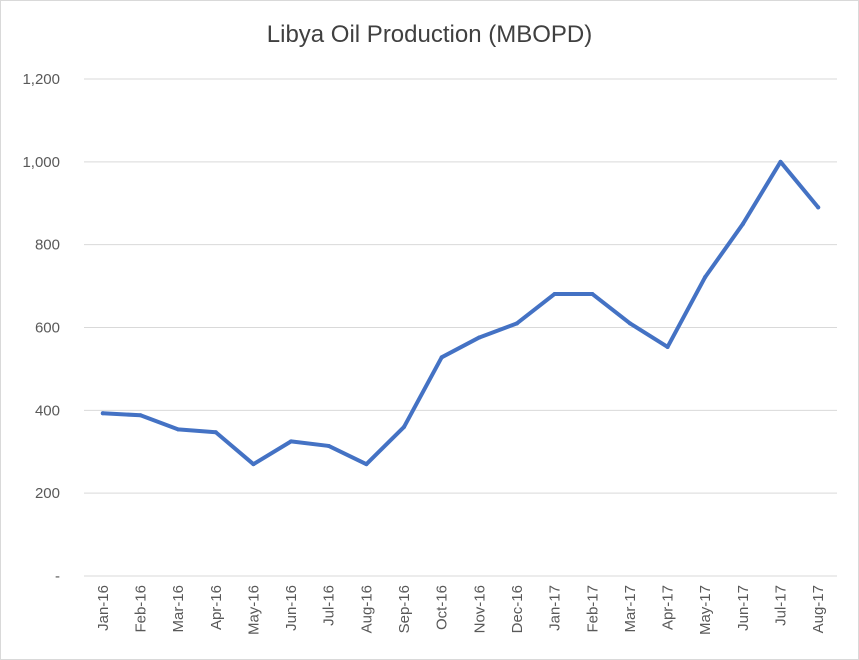 The width and height of the screenshot is (859, 660). I want to click on x-tick-label: Oct-16, so click(442, 607).